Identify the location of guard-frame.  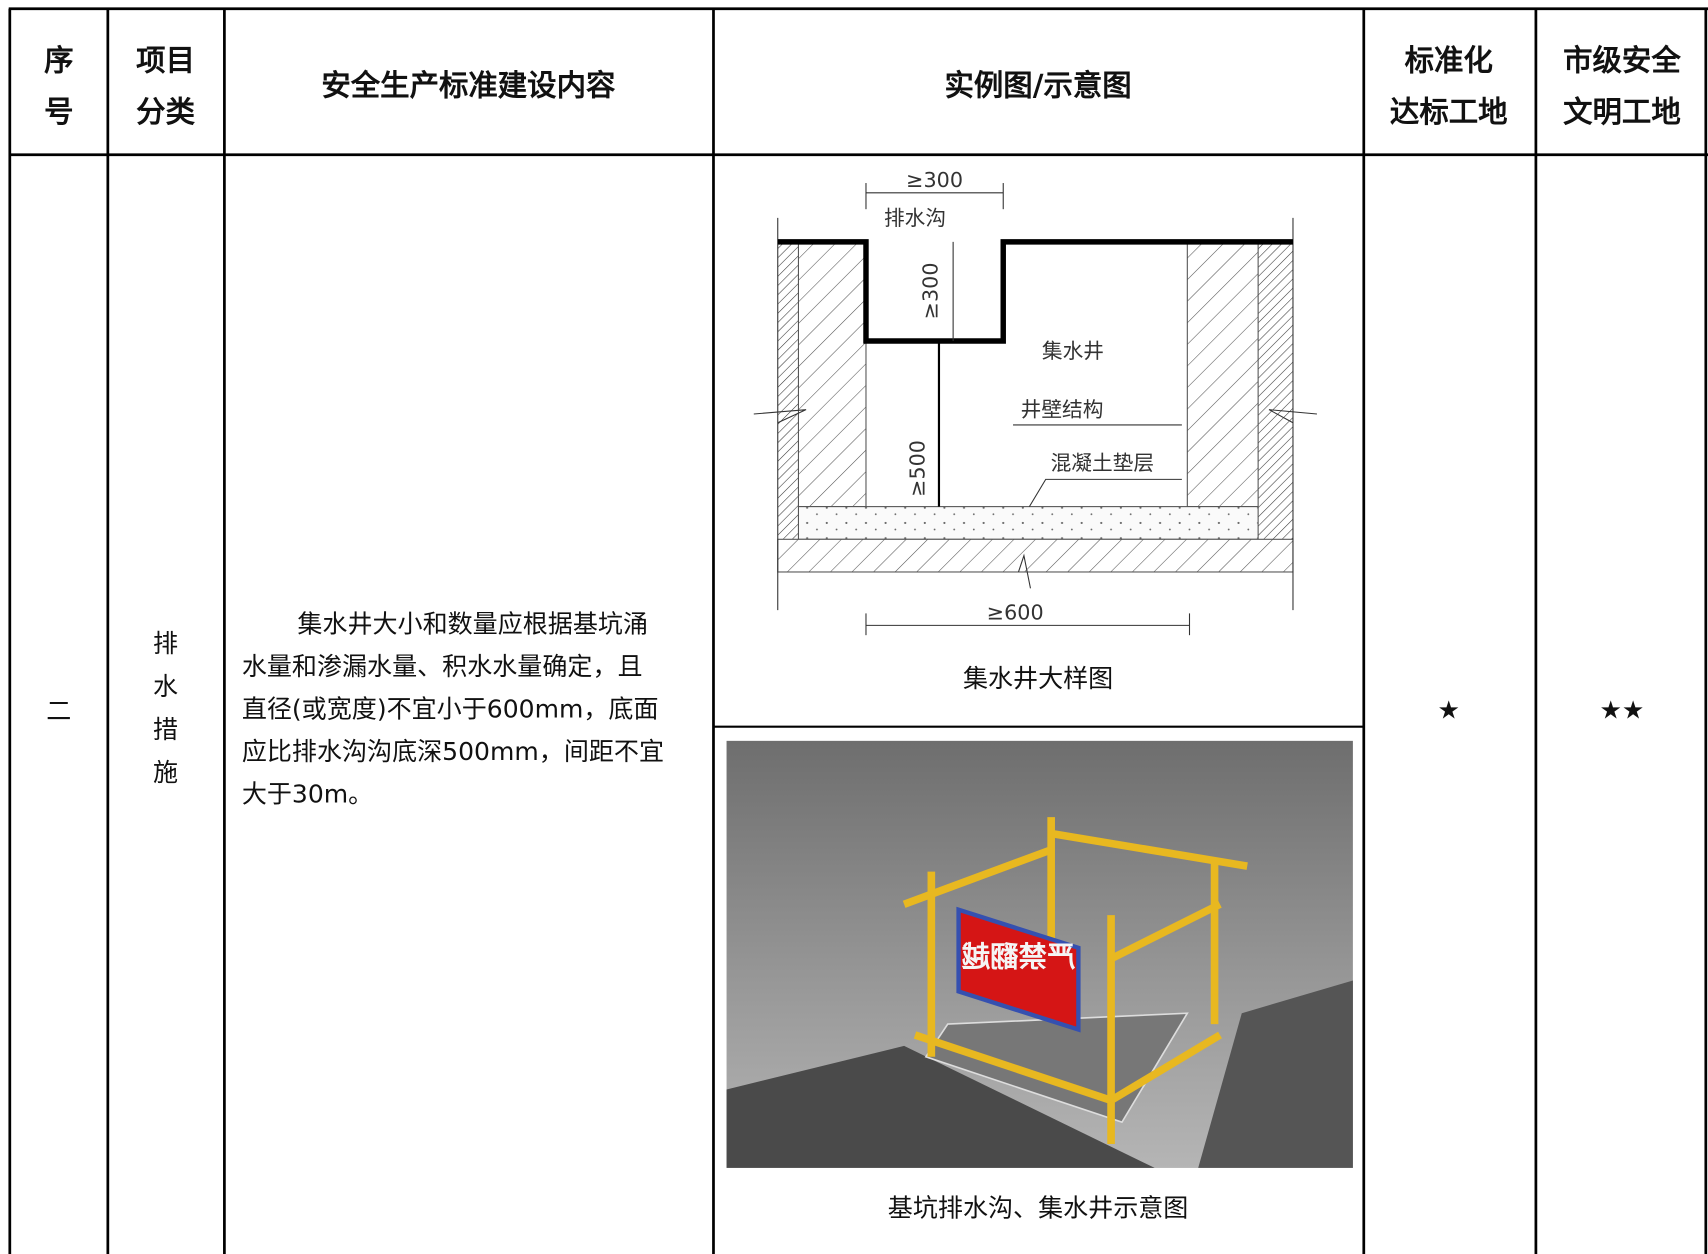
(1075, 980).